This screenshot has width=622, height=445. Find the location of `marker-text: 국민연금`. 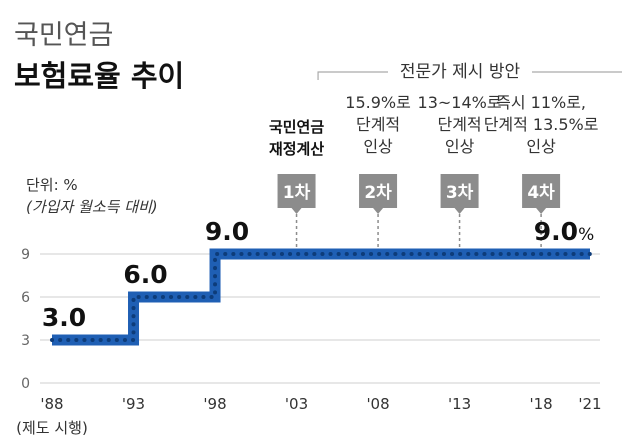

marker-text: 국민연금 is located at coordinates (296, 127).